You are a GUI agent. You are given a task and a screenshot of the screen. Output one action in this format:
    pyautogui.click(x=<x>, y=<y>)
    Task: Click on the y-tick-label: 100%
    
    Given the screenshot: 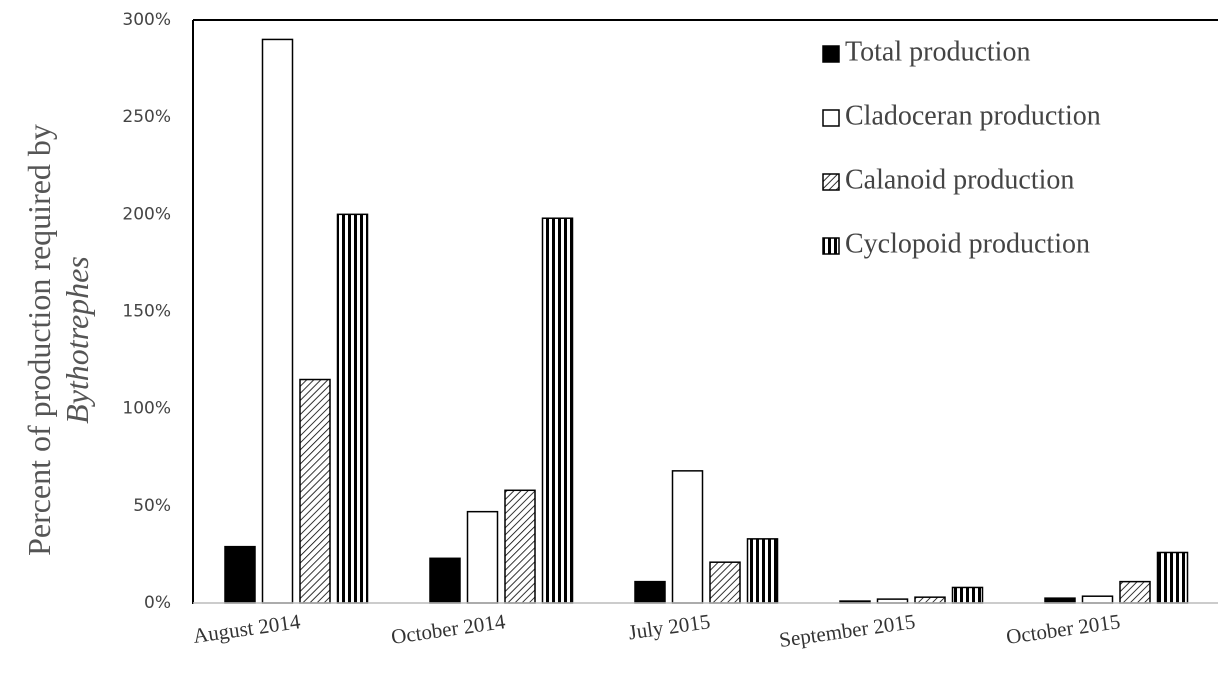 What is the action you would take?
    pyautogui.click(x=146, y=409)
    